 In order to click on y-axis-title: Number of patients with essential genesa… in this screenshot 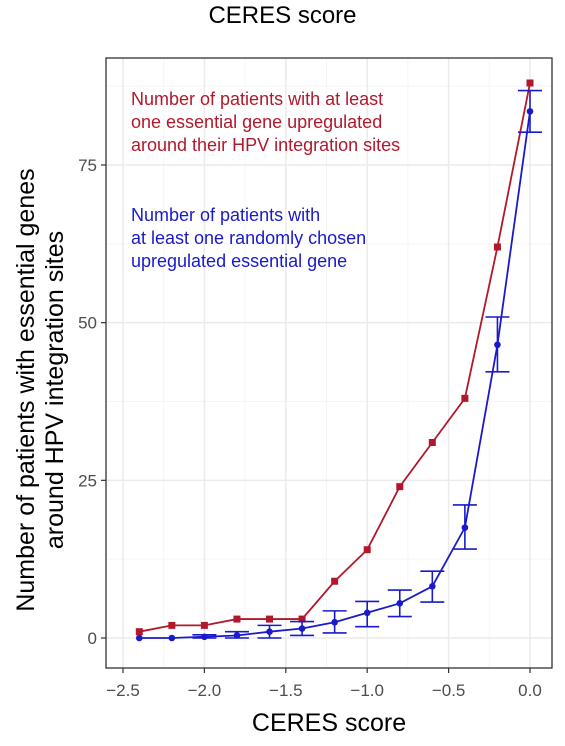, I will do `click(40, 389)`.